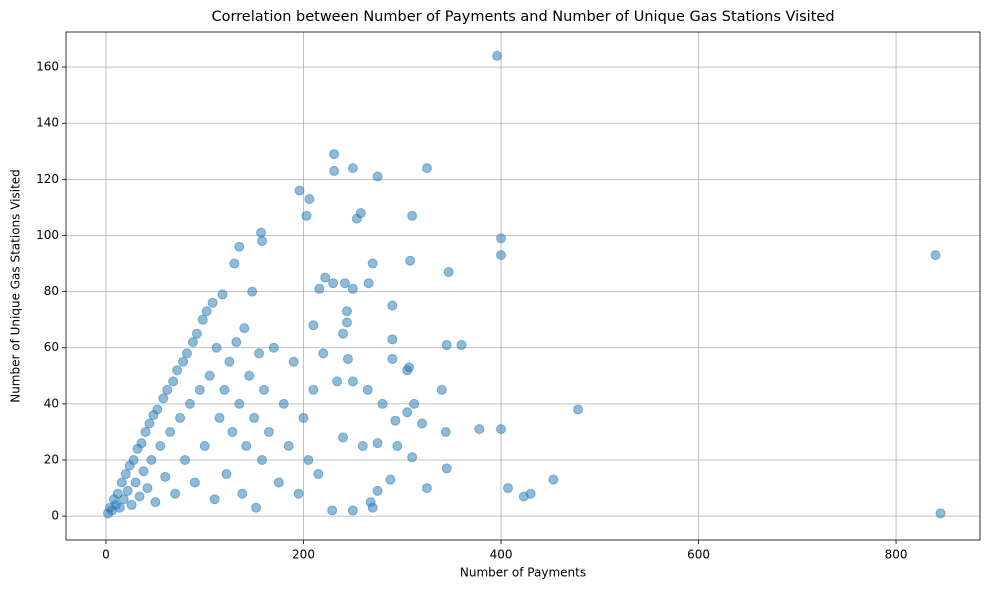 The image size is (989, 590). I want to click on x-tick-label: 400, so click(501, 555).